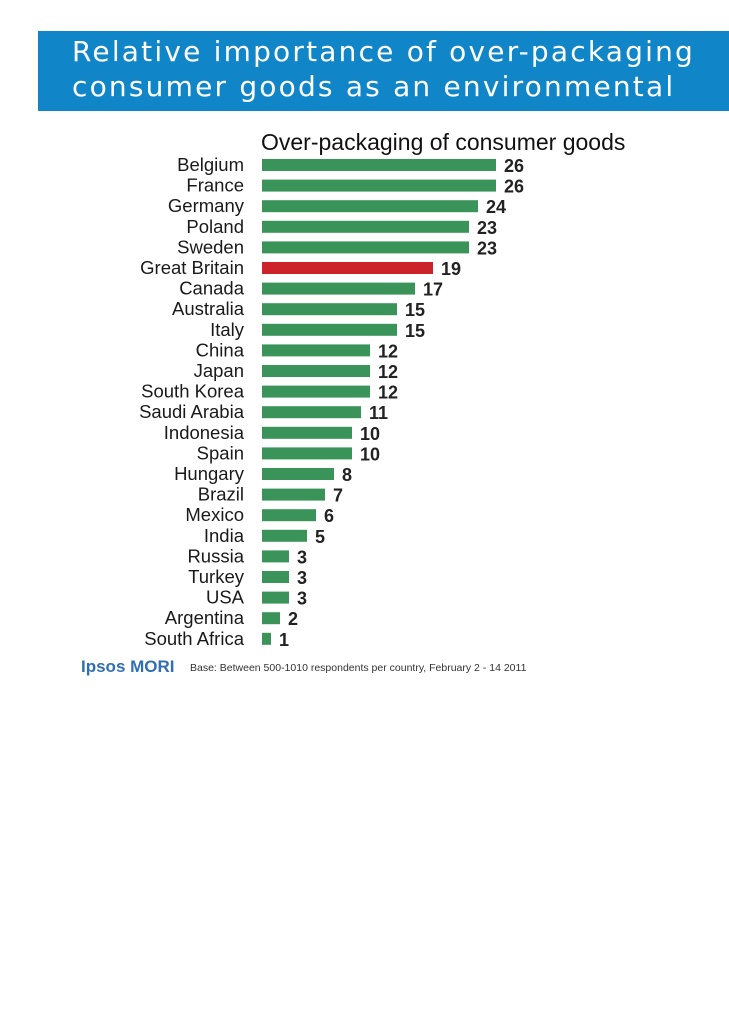 The width and height of the screenshot is (729, 1030). I want to click on bar-south-africa, so click(266, 638).